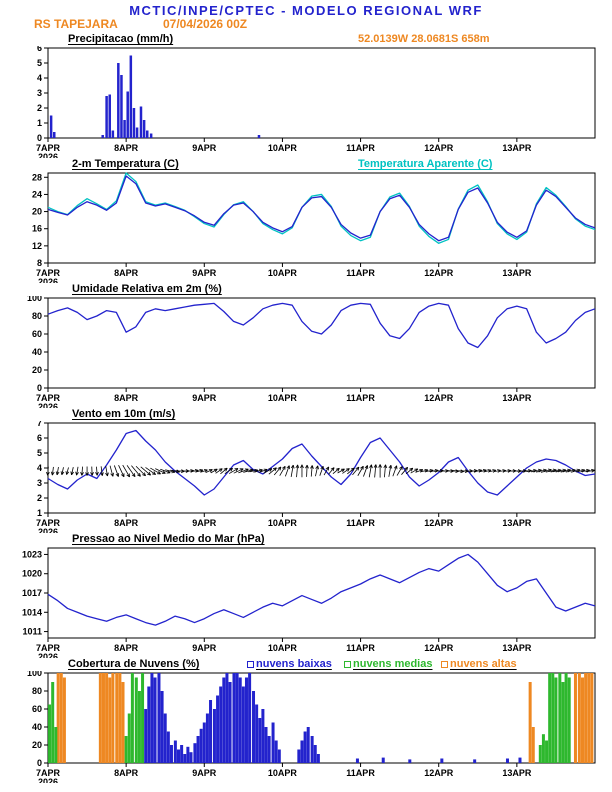  What do you see at coordinates (205, 24) in the screenshot?
I see `model-run-time: 07/04/2026 00Z` at bounding box center [205, 24].